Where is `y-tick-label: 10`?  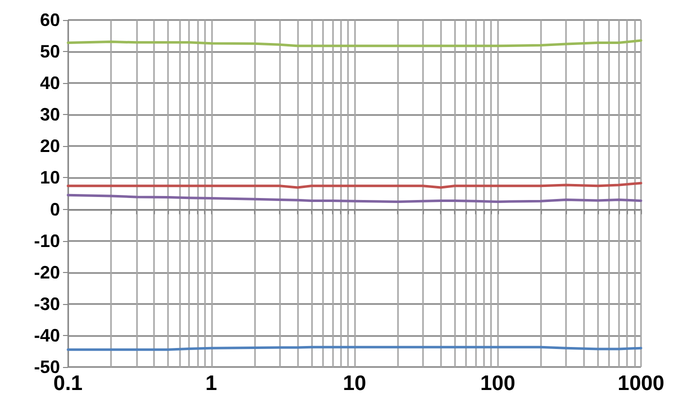 y-tick-label: 10 is located at coordinates (50, 178).